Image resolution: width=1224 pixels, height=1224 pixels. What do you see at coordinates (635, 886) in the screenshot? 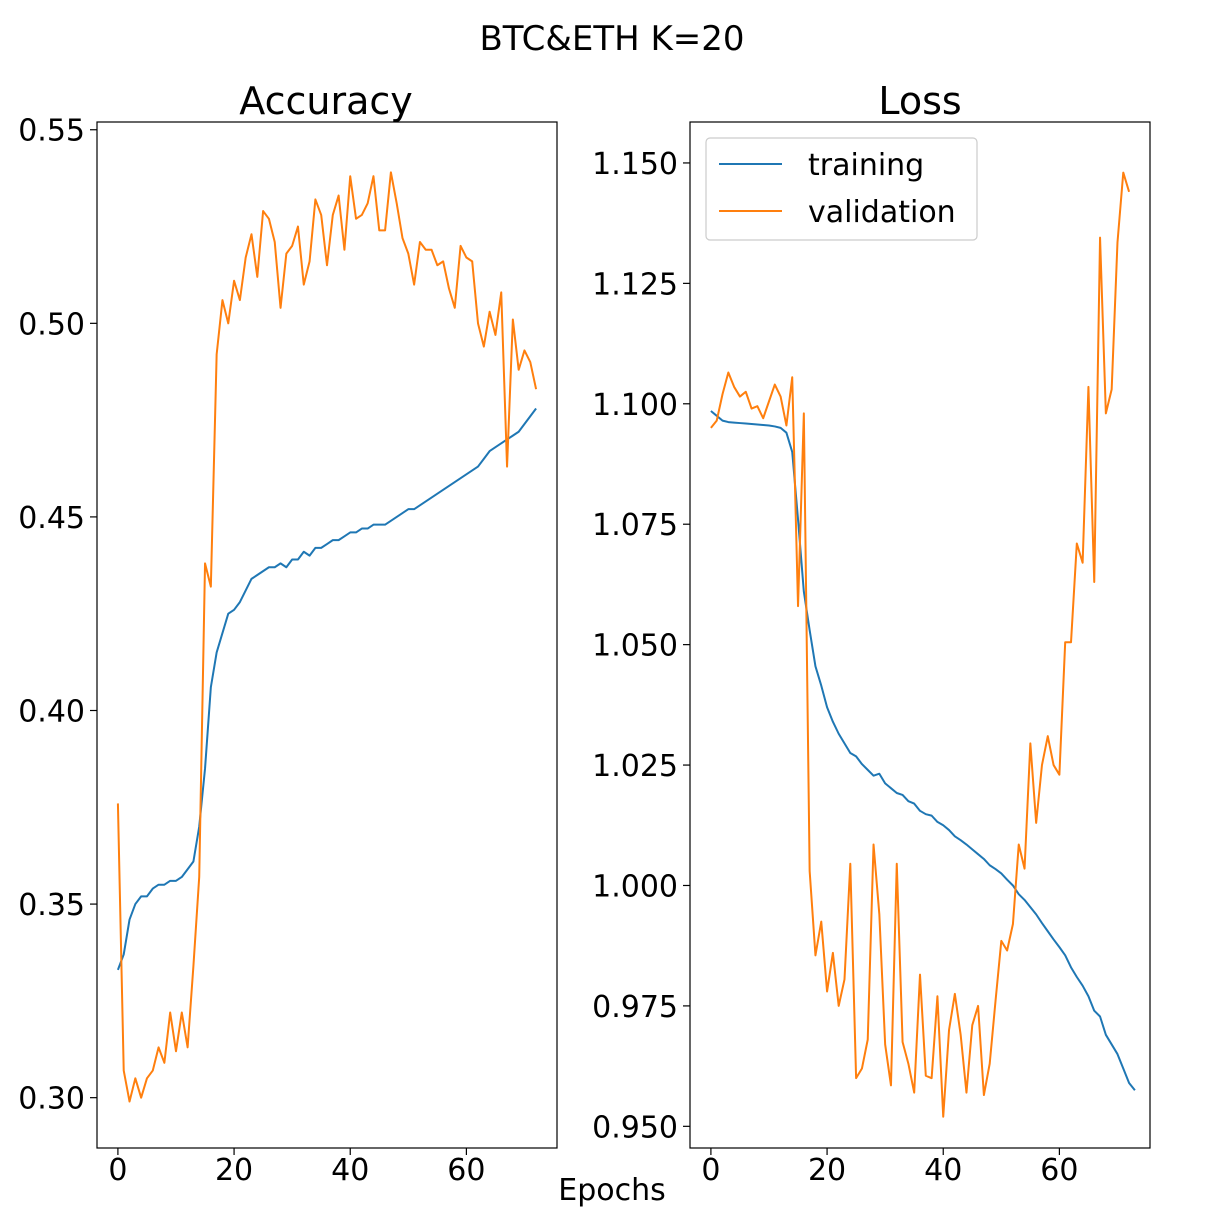
I see `loss-y-tick-label: 1.000` at bounding box center [635, 886].